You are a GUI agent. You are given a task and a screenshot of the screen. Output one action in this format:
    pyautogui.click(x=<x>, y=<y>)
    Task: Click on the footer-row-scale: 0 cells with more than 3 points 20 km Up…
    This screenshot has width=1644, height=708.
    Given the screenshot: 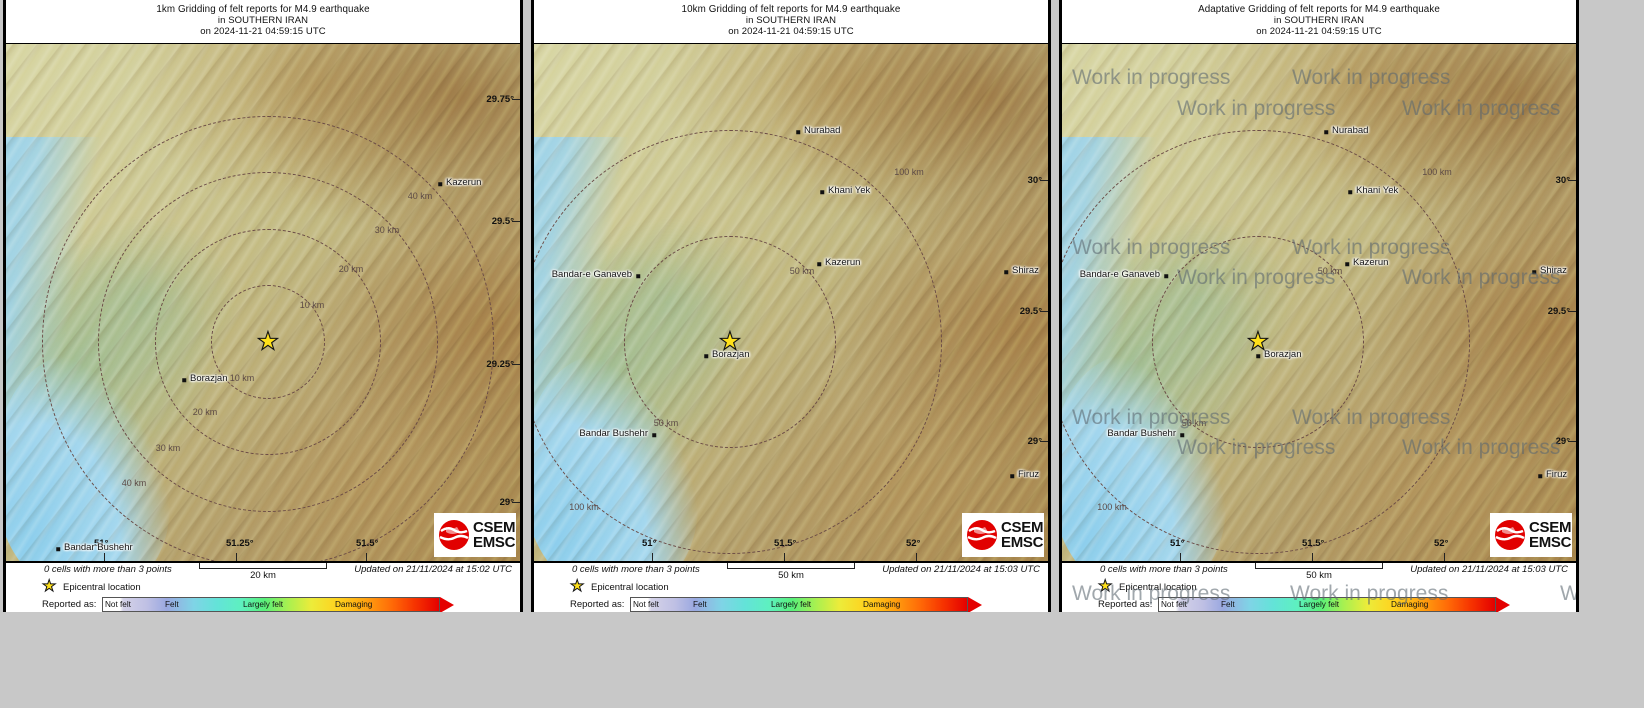 What is the action you would take?
    pyautogui.click(x=263, y=571)
    